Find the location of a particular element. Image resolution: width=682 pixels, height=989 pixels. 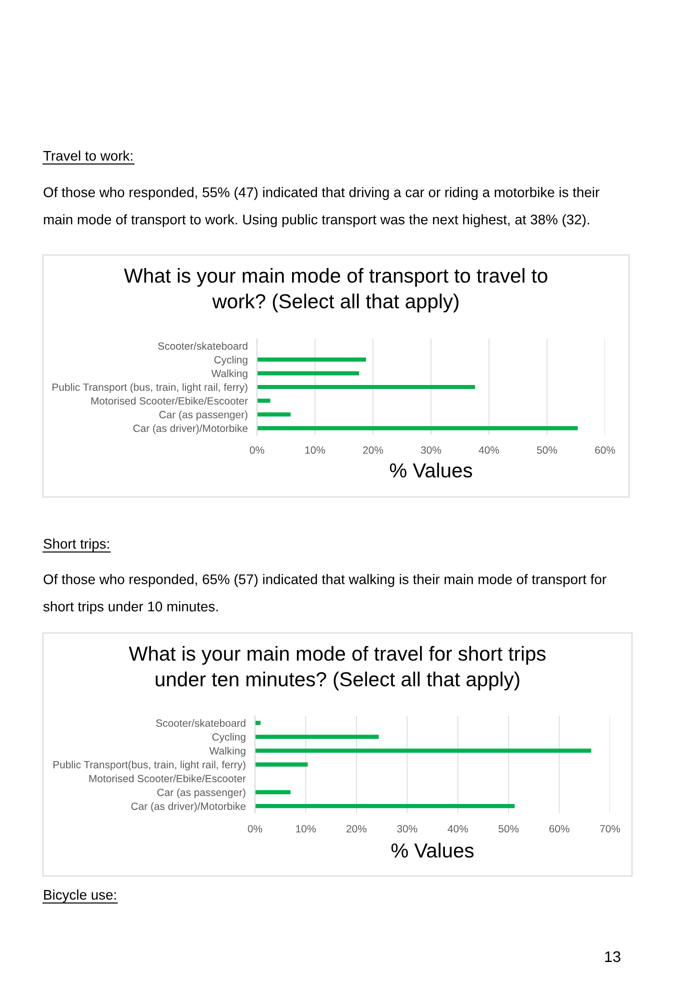

y-tick-label: Public Transport(bus, train, light rail, ferry) is located at coordinates (149, 765).